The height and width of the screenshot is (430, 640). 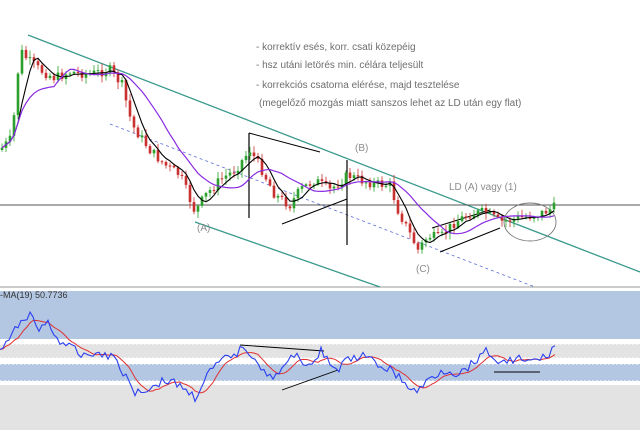 I want to click on ld-lower-line, so click(x=470, y=240).